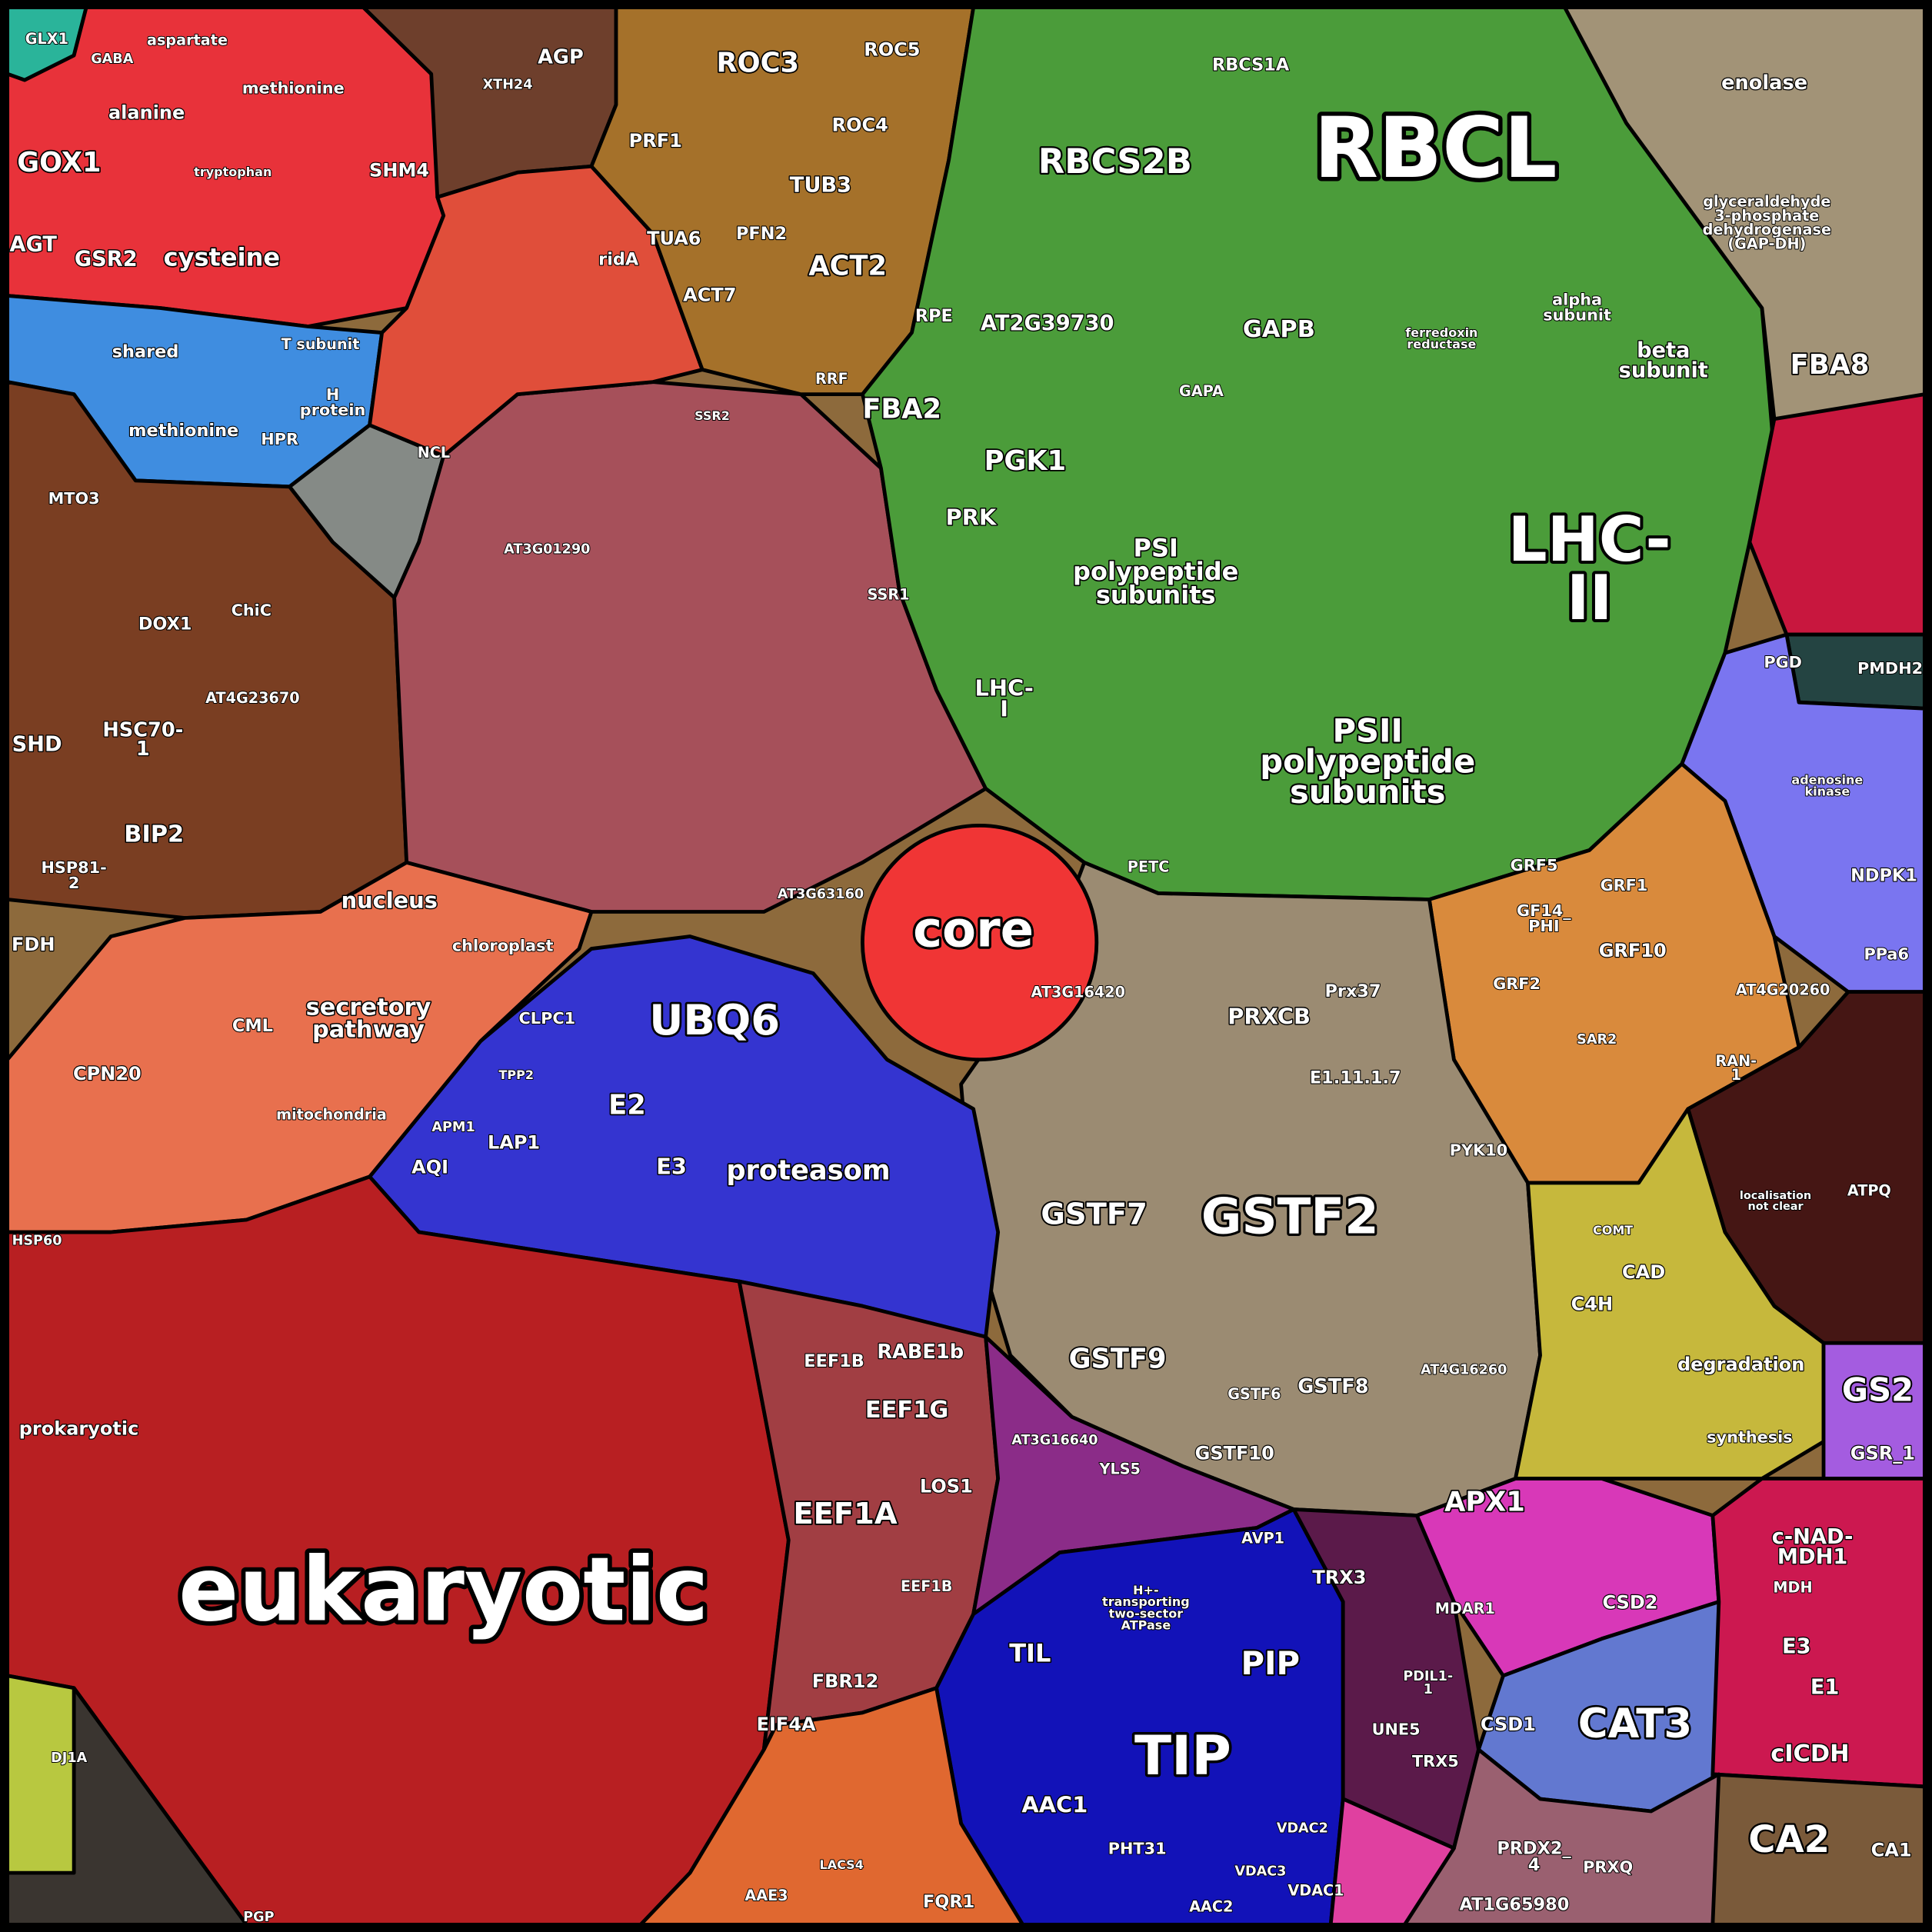 The height and width of the screenshot is (1932, 1932). What do you see at coordinates (758, 62) in the screenshot?
I see `region-label: ROC3` at bounding box center [758, 62].